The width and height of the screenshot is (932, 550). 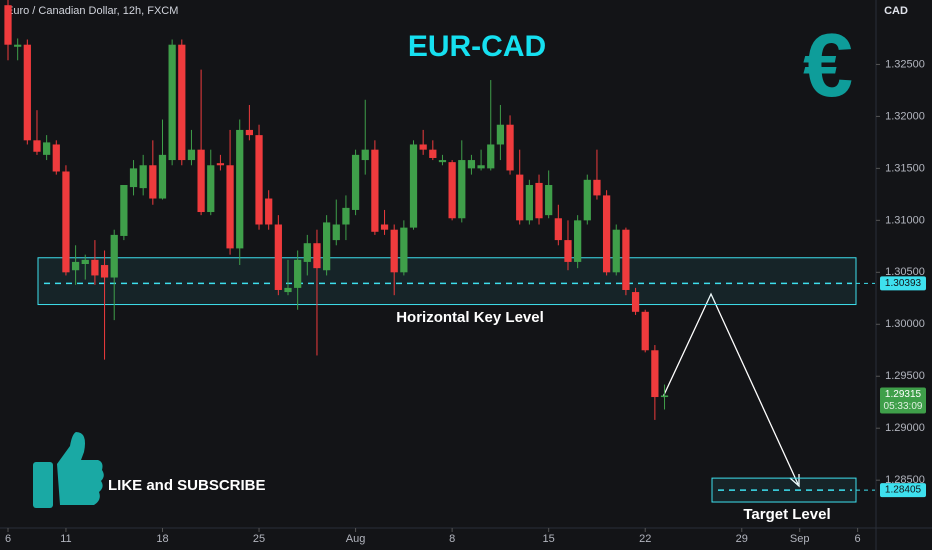 What do you see at coordinates (162, 539) in the screenshot?
I see `x-tick-label: 18` at bounding box center [162, 539].